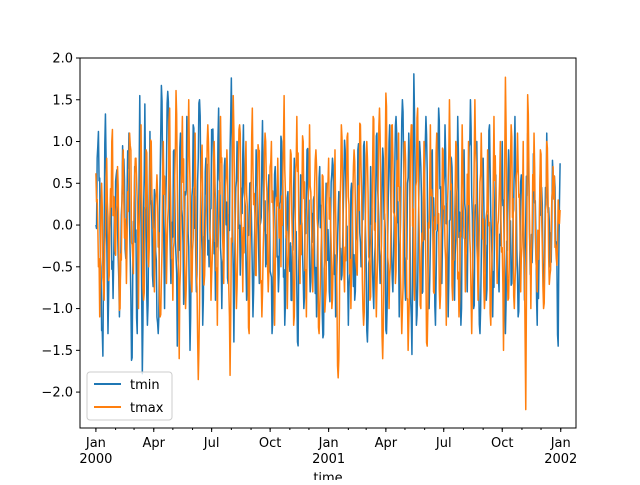 The height and width of the screenshot is (485, 640). Describe the element at coordinates (95, 459) in the screenshot. I see `x-tick-year-label: 2000` at that location.